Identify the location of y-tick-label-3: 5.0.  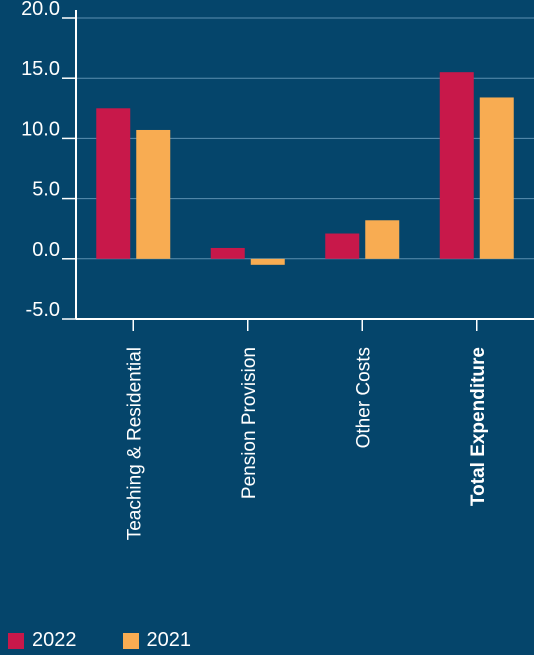
(46, 190).